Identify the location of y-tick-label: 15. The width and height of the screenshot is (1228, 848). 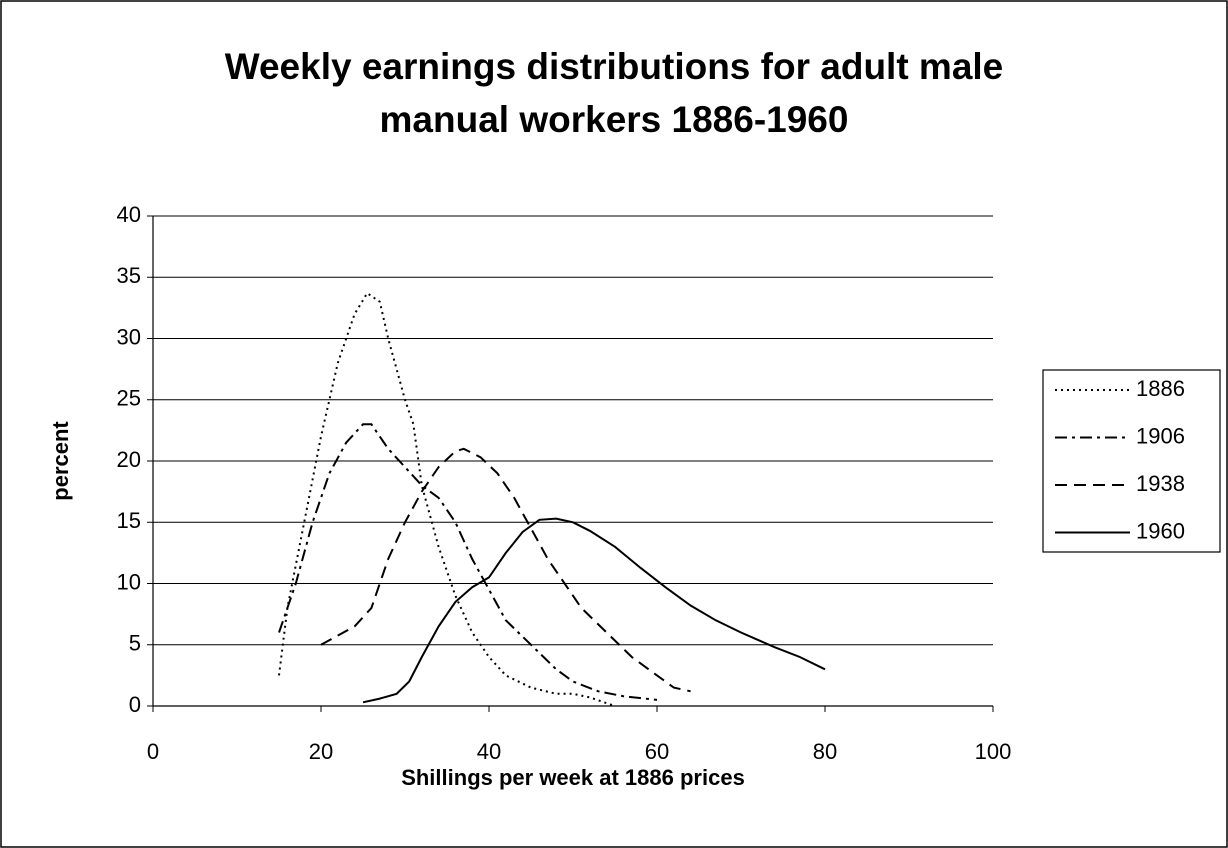
(129, 520).